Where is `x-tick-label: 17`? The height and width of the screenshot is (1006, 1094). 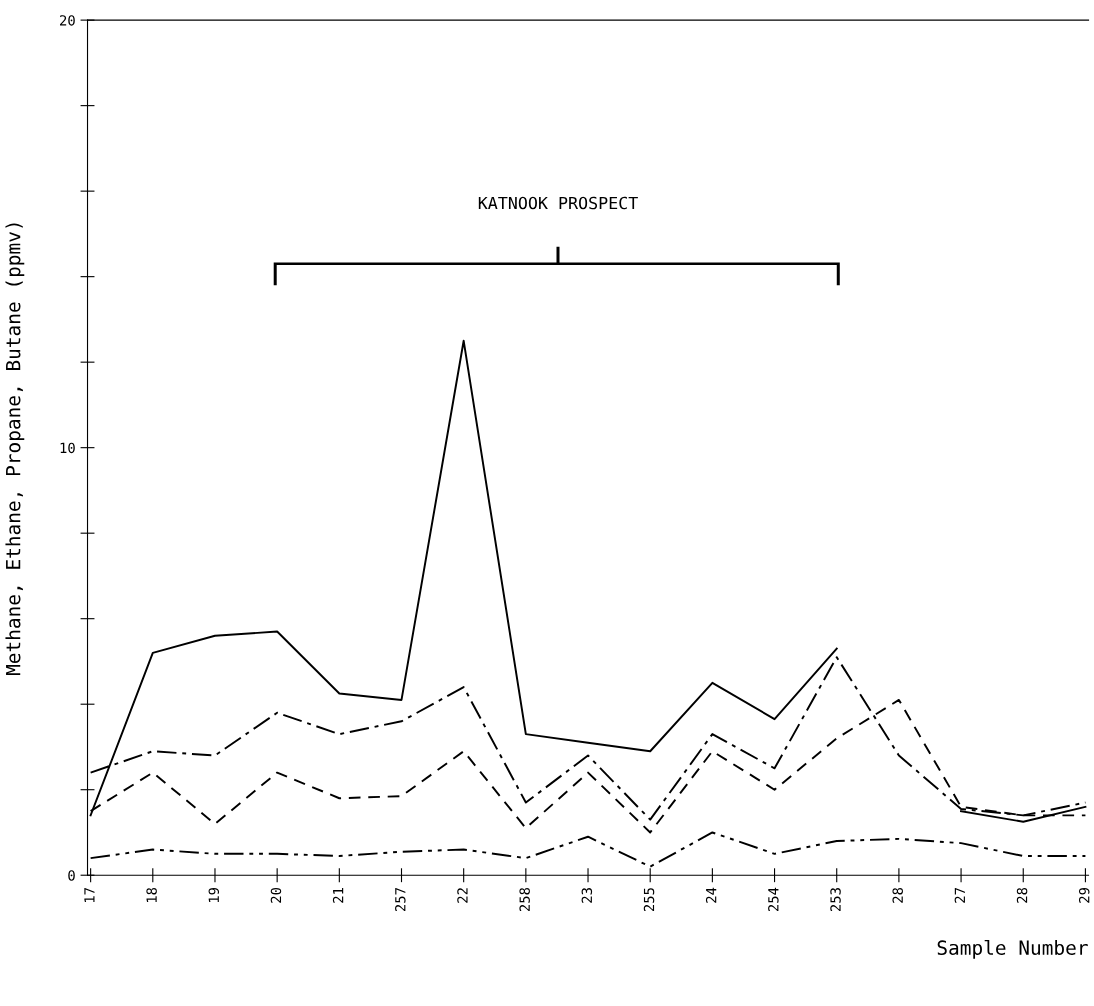
x-tick-label: 17 is located at coordinates (89, 895).